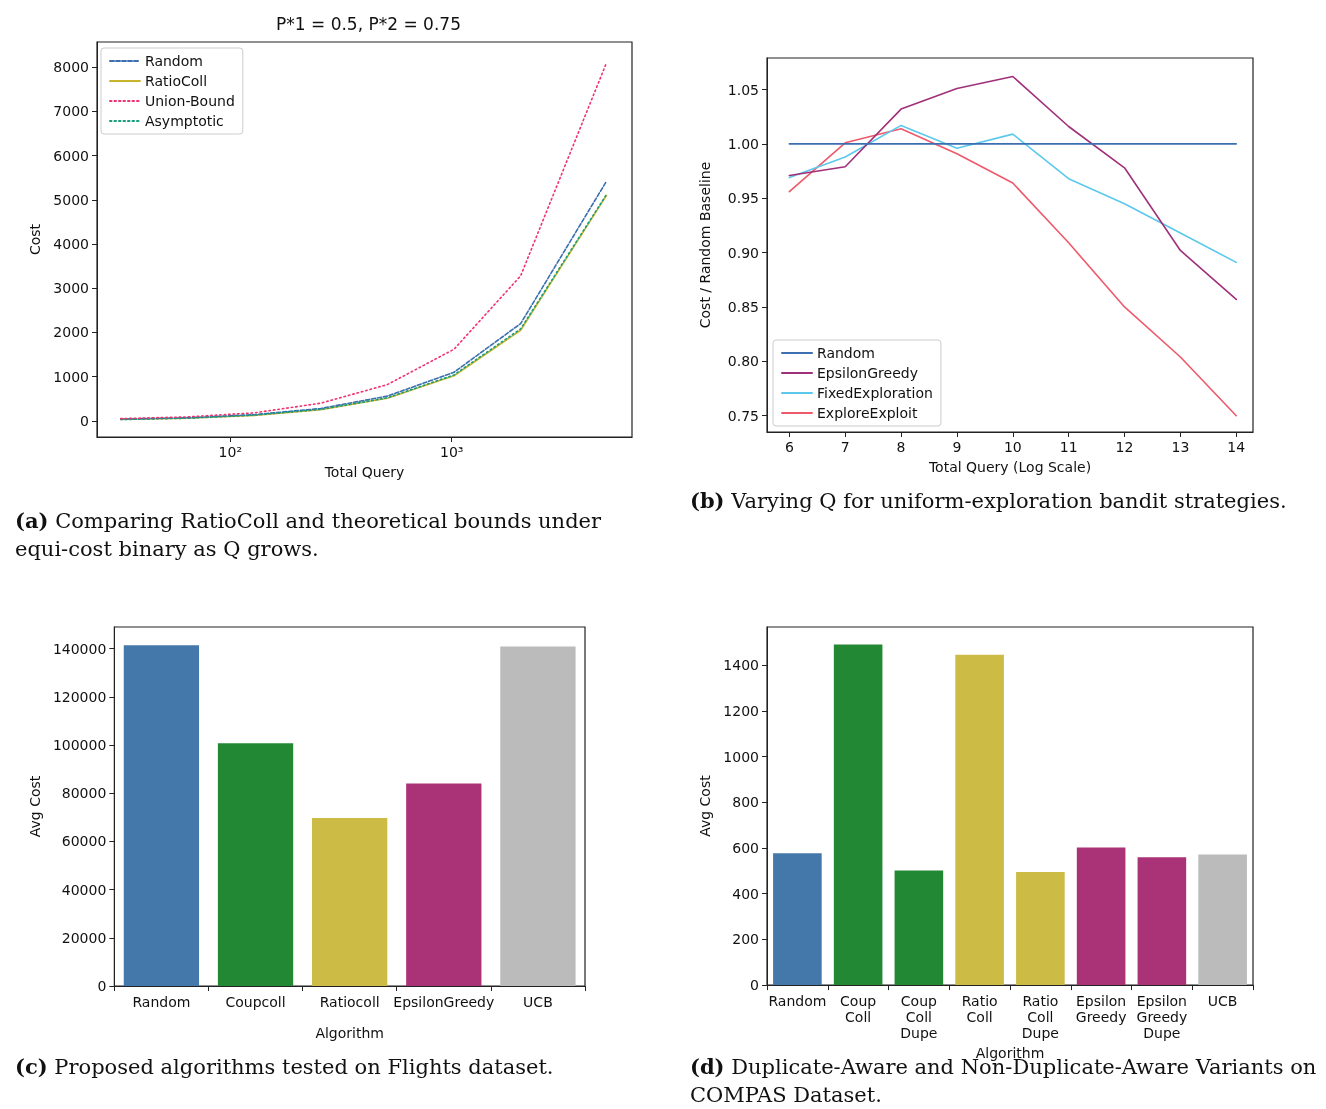 This screenshot has height=1109, width=1326. What do you see at coordinates (1236, 447) in the screenshot?
I see `x-tick-label: 14` at bounding box center [1236, 447].